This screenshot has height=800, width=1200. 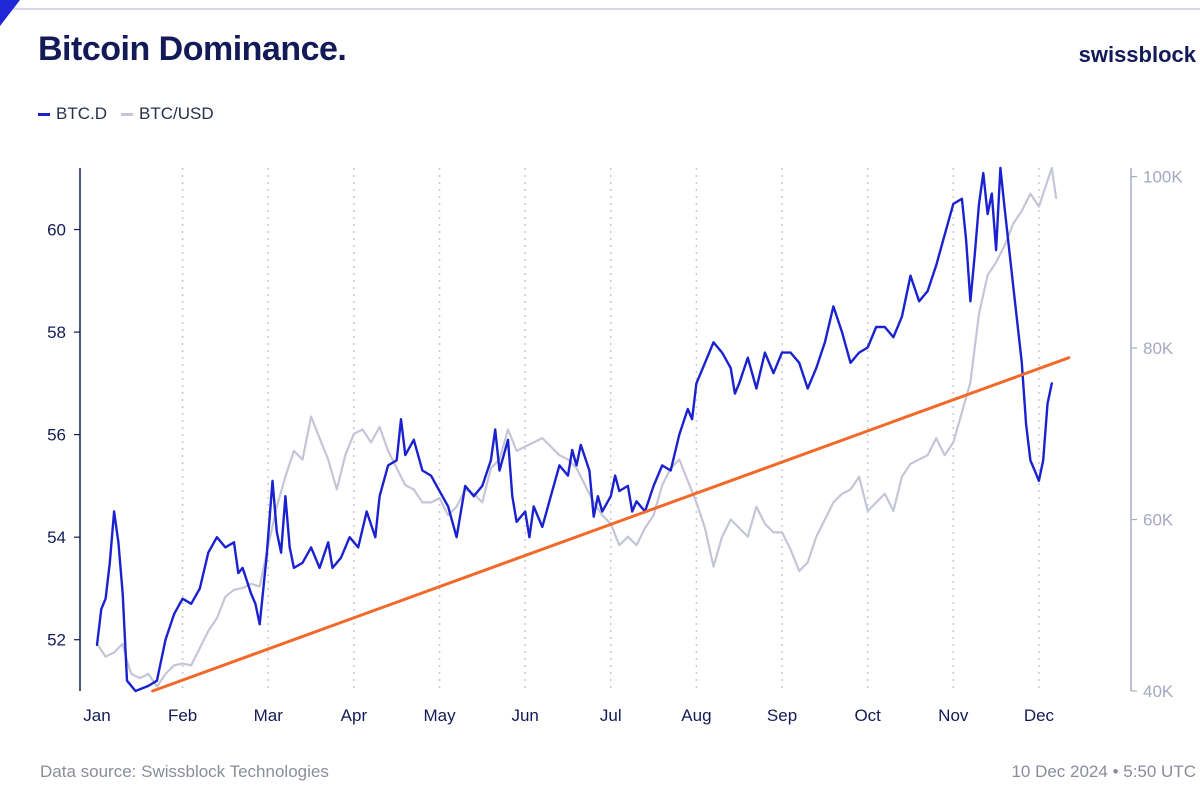 I want to click on legend-label-btc-usd: BTC/USD, so click(x=176, y=113).